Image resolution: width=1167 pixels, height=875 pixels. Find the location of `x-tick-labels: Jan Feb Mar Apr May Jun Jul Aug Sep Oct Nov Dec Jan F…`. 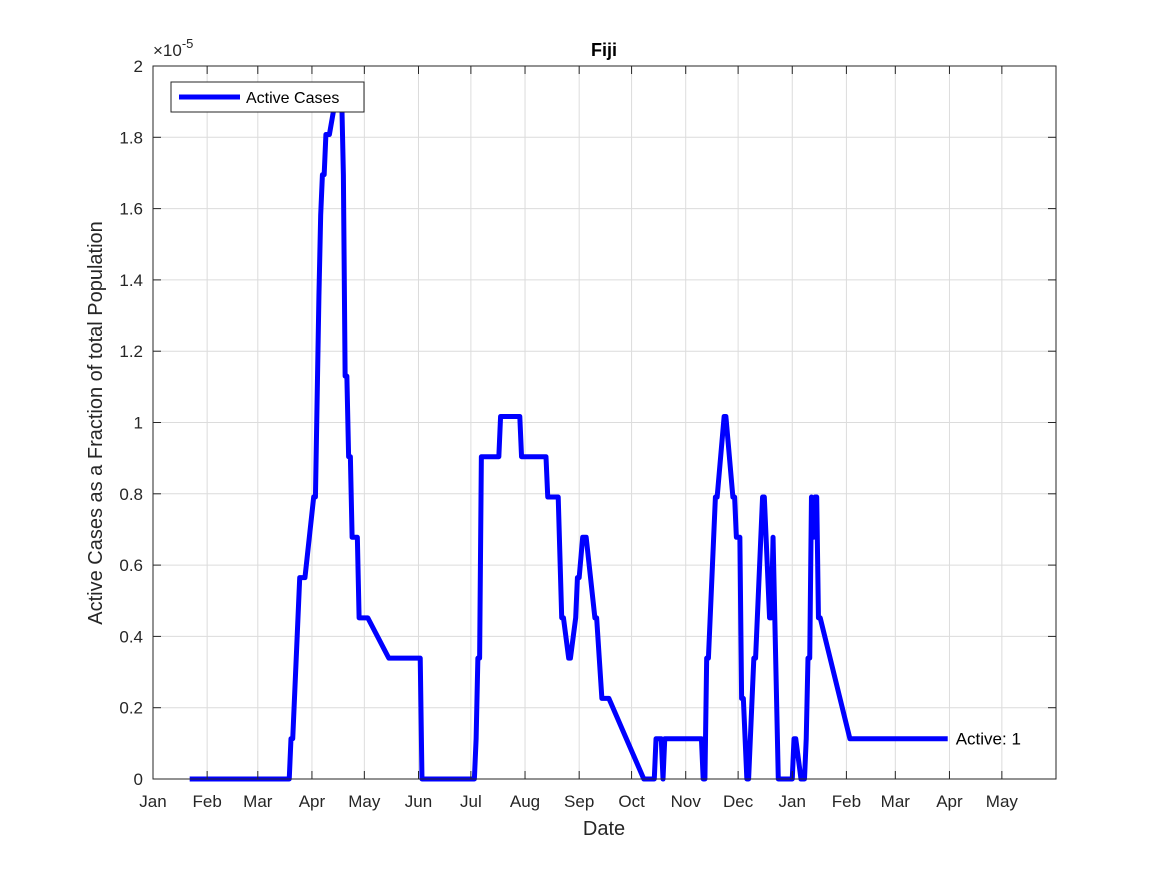

x-tick-labels: Jan Feb Mar Apr May Jun Jul Aug Sep Oct Nov Dec Jan F… is located at coordinates (578, 801).